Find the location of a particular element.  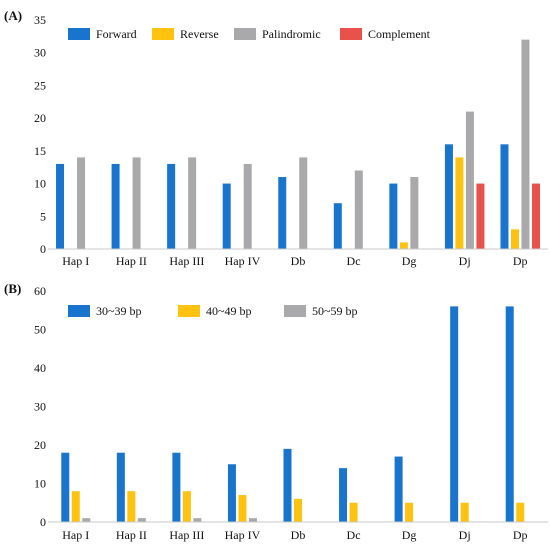

panel-a-category-label-6: Dg is located at coordinates (409, 261).